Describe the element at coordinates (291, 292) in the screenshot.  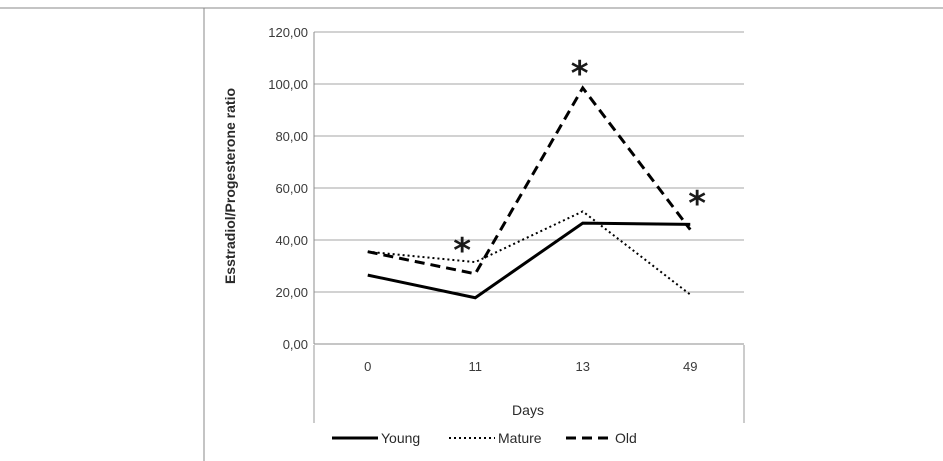
I see `y-tick-label: 20,00` at that location.